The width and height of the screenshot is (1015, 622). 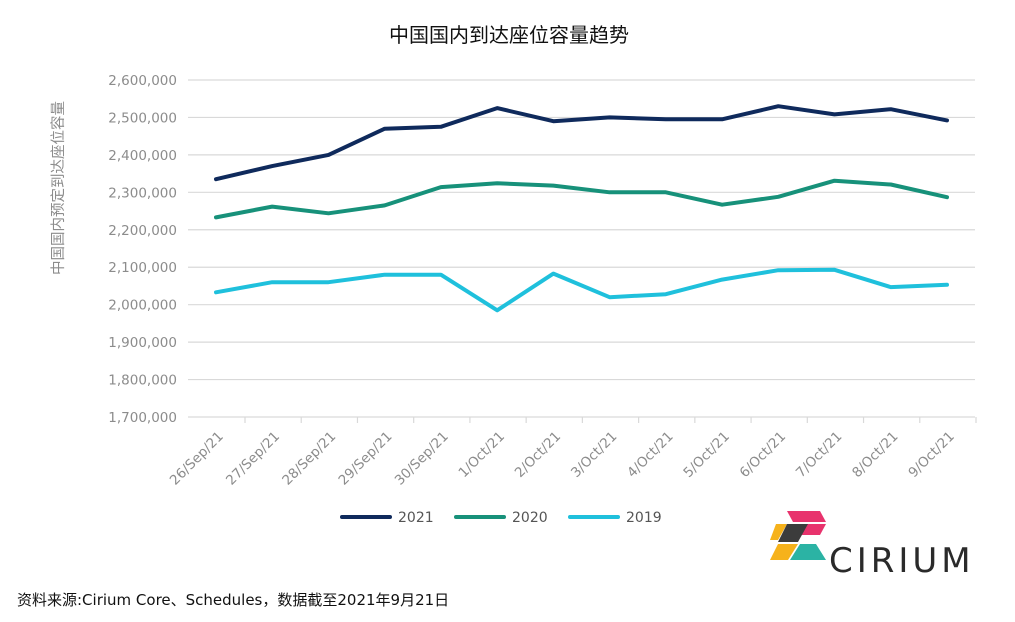 I want to click on x-tick-label: 29/Sep/21, so click(x=365, y=459).